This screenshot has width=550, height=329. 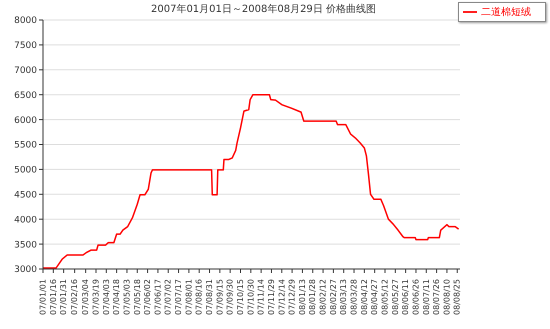 I want to click on x-tick-label: 07/09/15, so click(x=219, y=297).